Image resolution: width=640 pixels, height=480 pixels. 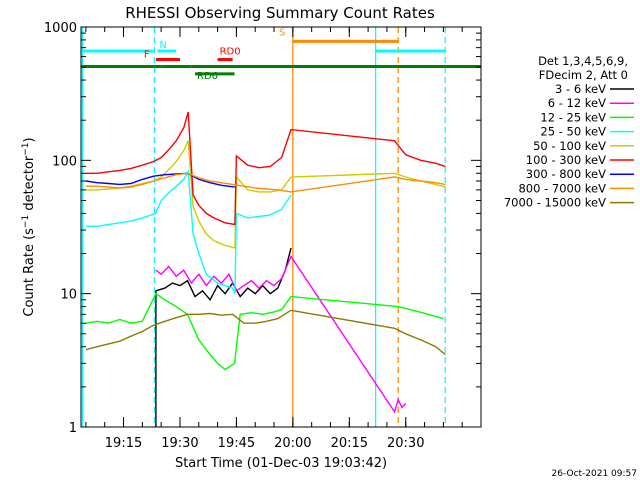 I want to click on legend-label-0: 3 - 6 keV, so click(x=580, y=89).